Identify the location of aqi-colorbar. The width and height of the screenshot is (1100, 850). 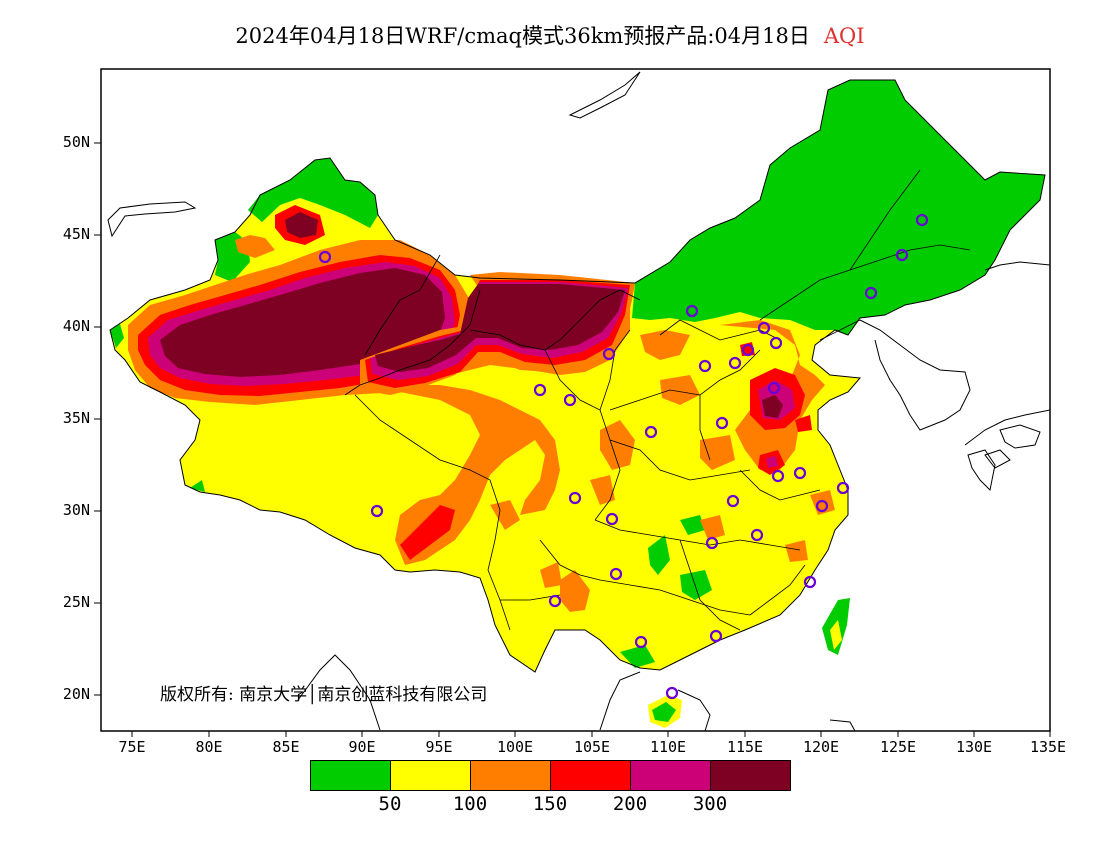
(550, 775).